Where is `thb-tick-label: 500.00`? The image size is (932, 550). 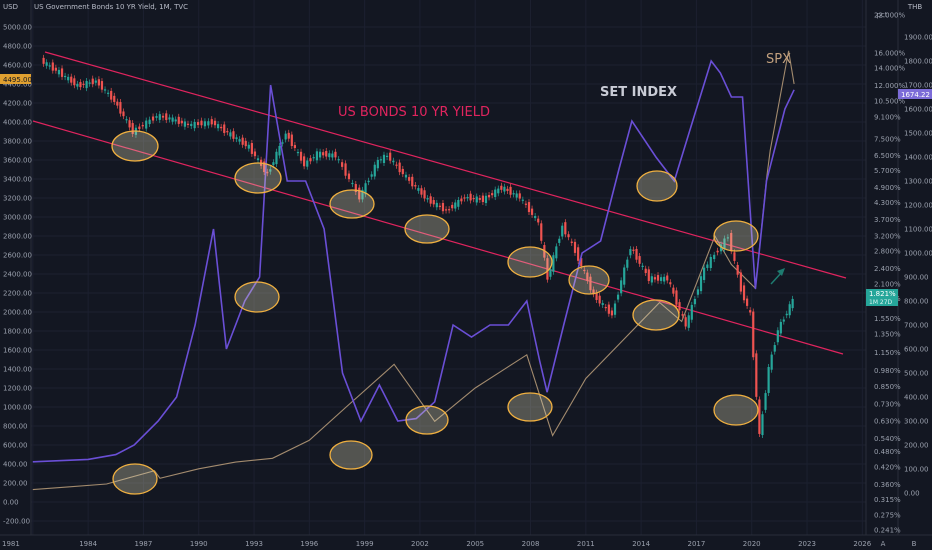
thb-tick-label: 500.00 is located at coordinates (916, 374).